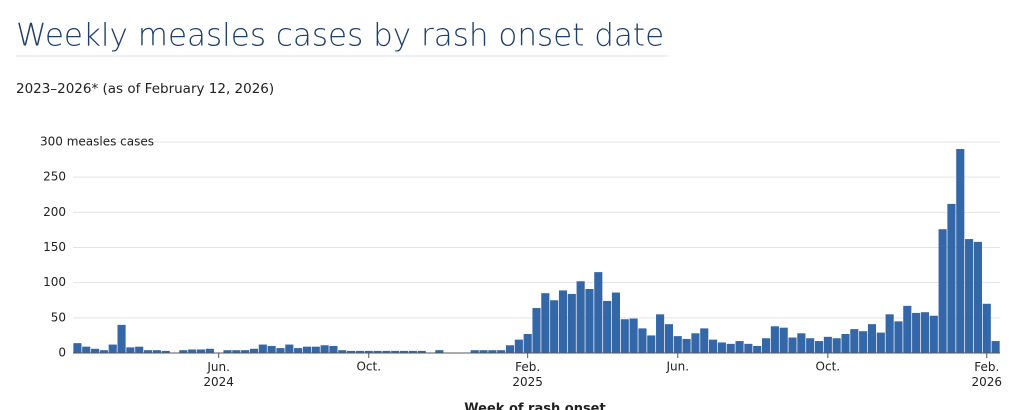  I want to click on y-tick-label: 0, so click(62, 353).